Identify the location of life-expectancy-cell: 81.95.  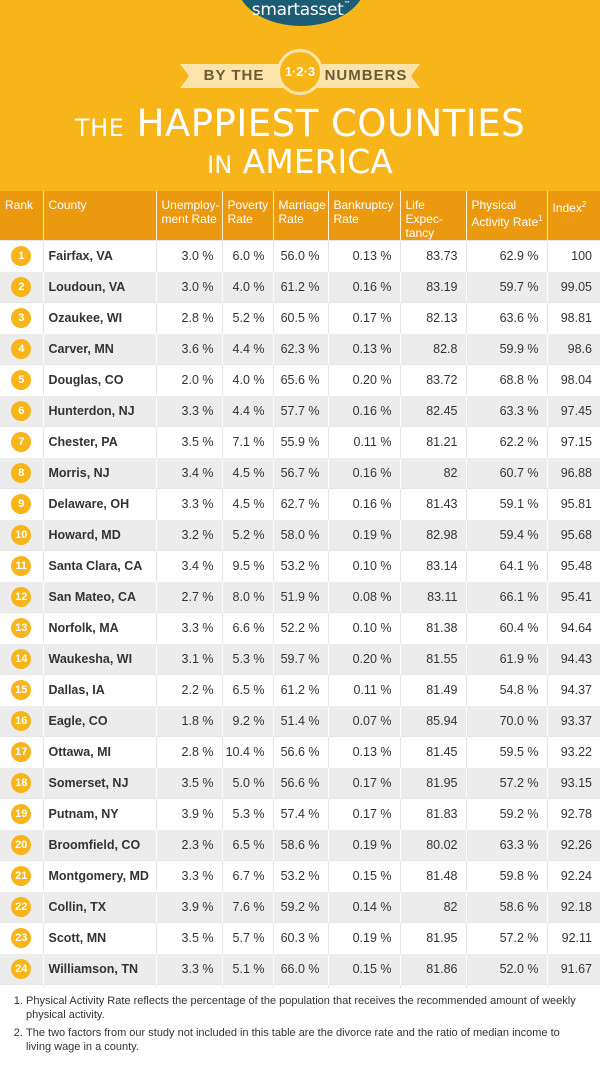
(433, 783).